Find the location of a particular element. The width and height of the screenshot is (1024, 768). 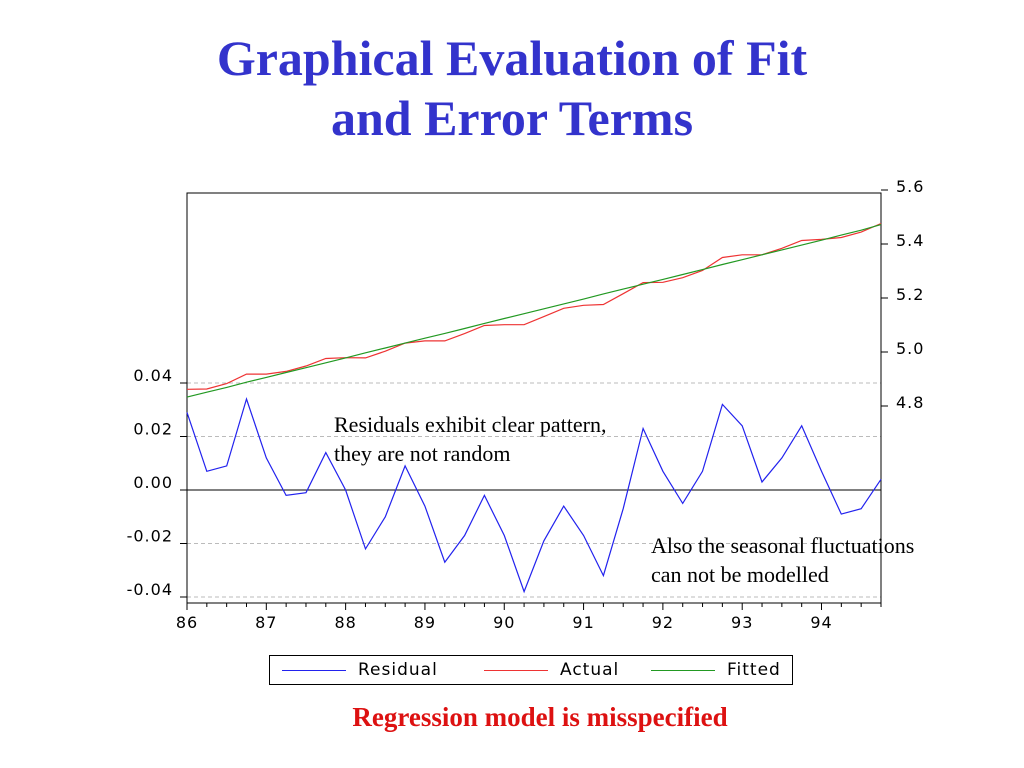

conclusion-text: Regression model is misspecified is located at coordinates (540, 717).